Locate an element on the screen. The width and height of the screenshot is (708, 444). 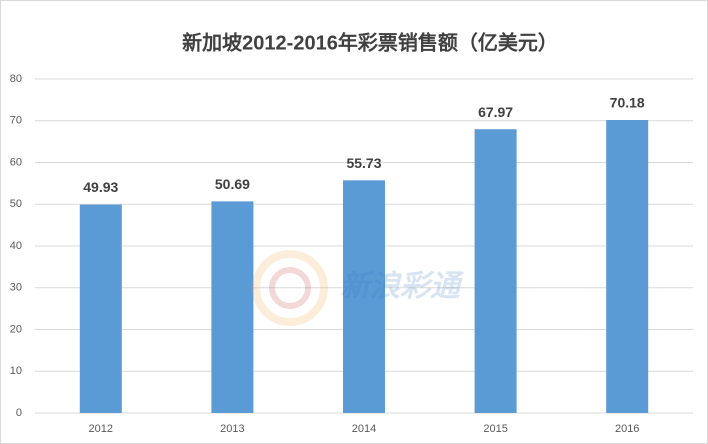
y-tick-label: 50 is located at coordinates (16, 204).